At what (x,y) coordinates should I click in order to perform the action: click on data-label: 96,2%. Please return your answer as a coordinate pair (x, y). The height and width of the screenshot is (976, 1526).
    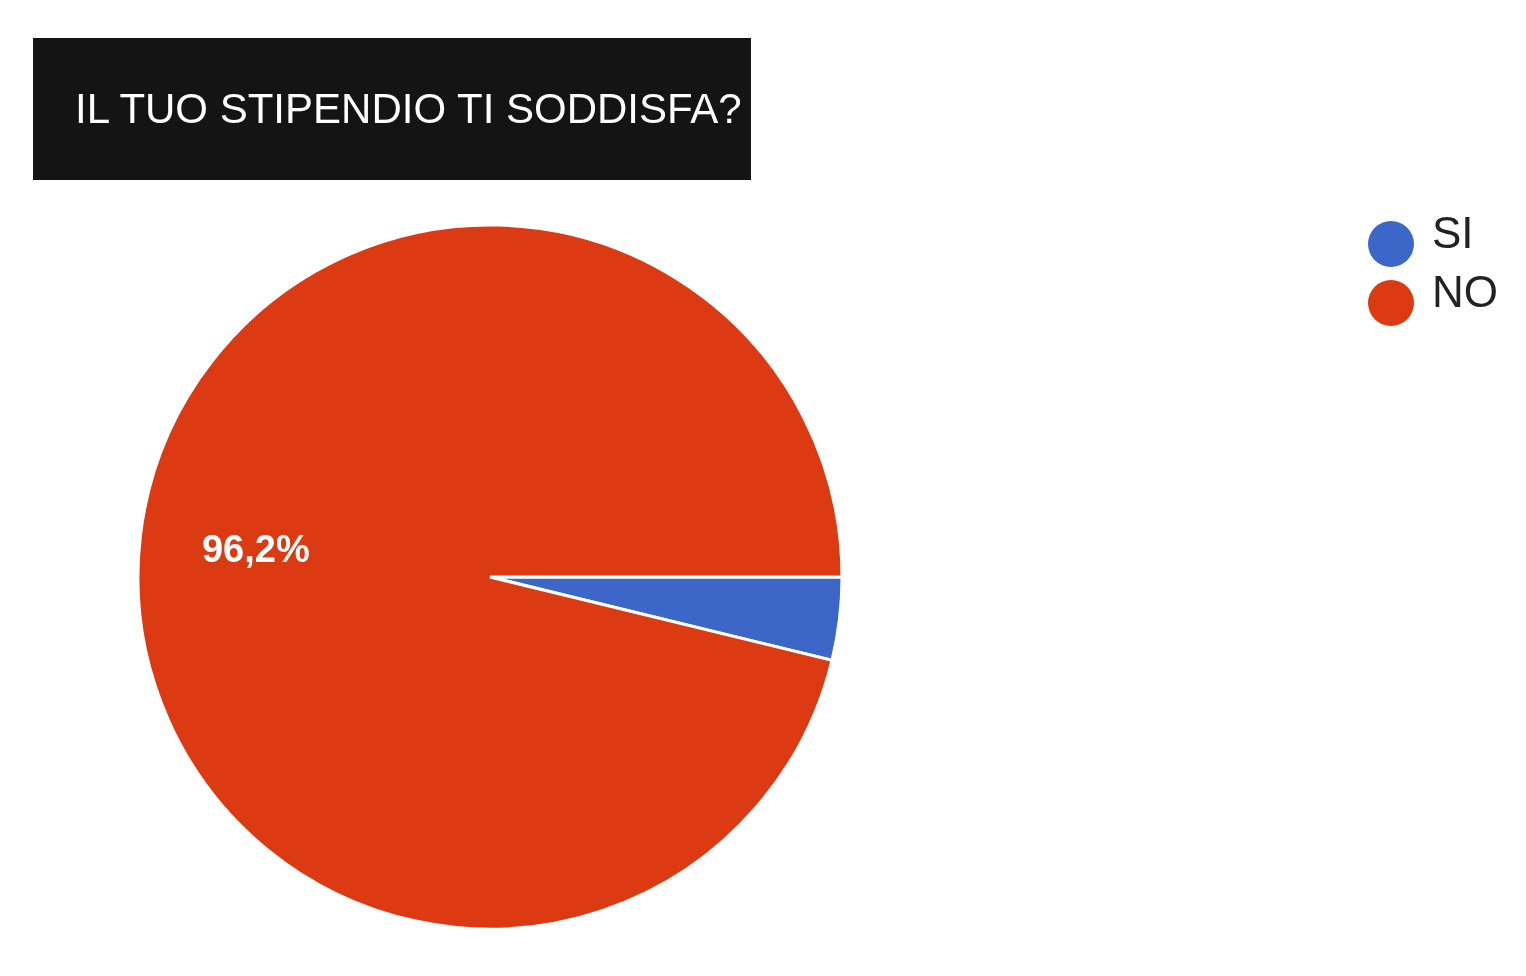
    Looking at the image, I should click on (255, 548).